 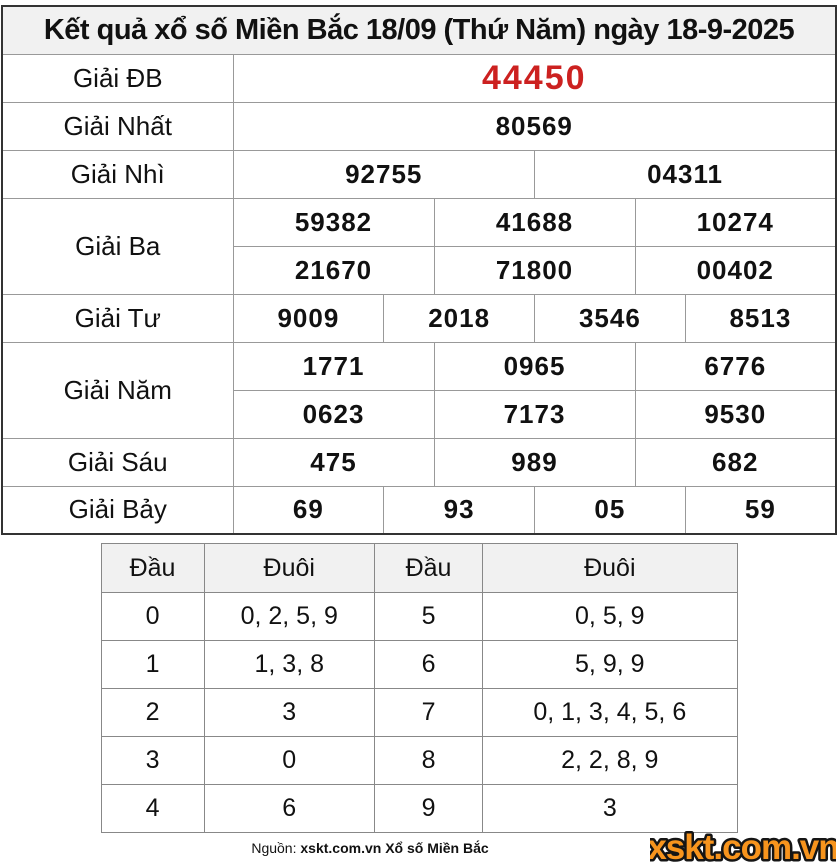 What do you see at coordinates (394, 848) in the screenshot?
I see `source-name: xskt.com.vn Xổ số Miền Bắc` at bounding box center [394, 848].